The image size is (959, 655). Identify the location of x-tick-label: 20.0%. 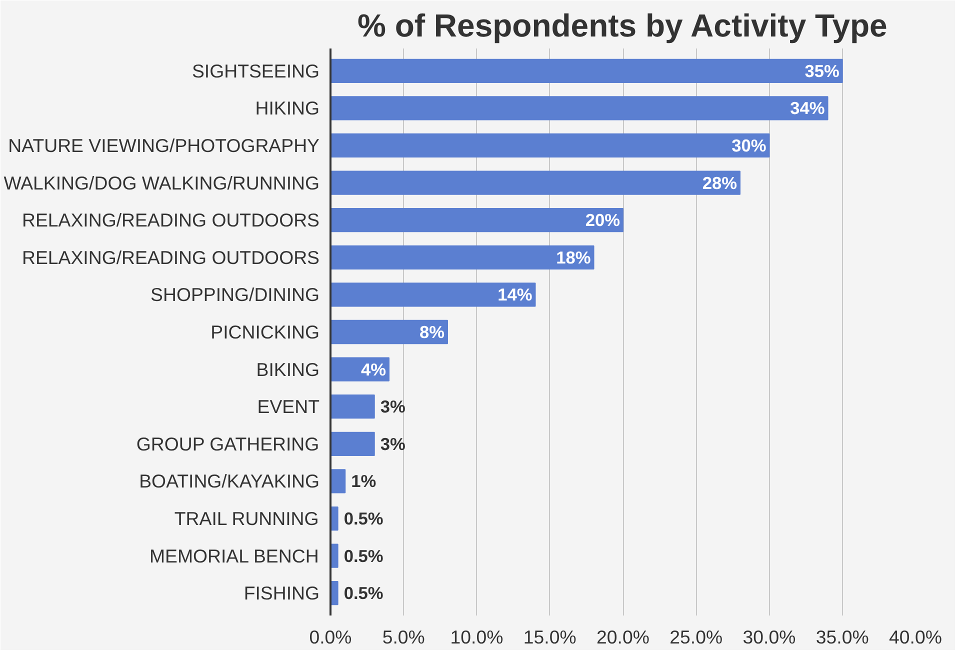
(623, 637).